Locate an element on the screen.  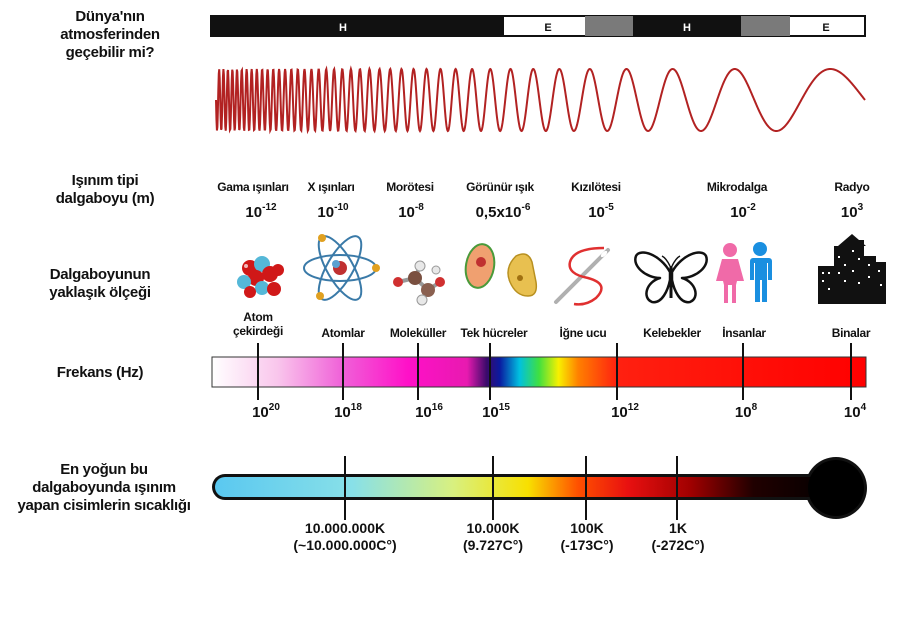
temperature-label: 1K (-272C°) is located at coordinates (678, 537).